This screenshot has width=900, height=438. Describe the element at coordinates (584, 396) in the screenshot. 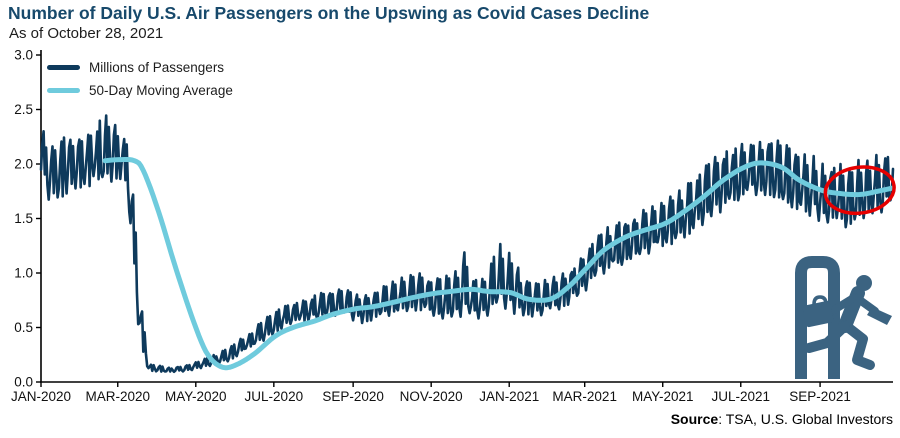

I see `x-axis-label: MAR-2021` at that location.